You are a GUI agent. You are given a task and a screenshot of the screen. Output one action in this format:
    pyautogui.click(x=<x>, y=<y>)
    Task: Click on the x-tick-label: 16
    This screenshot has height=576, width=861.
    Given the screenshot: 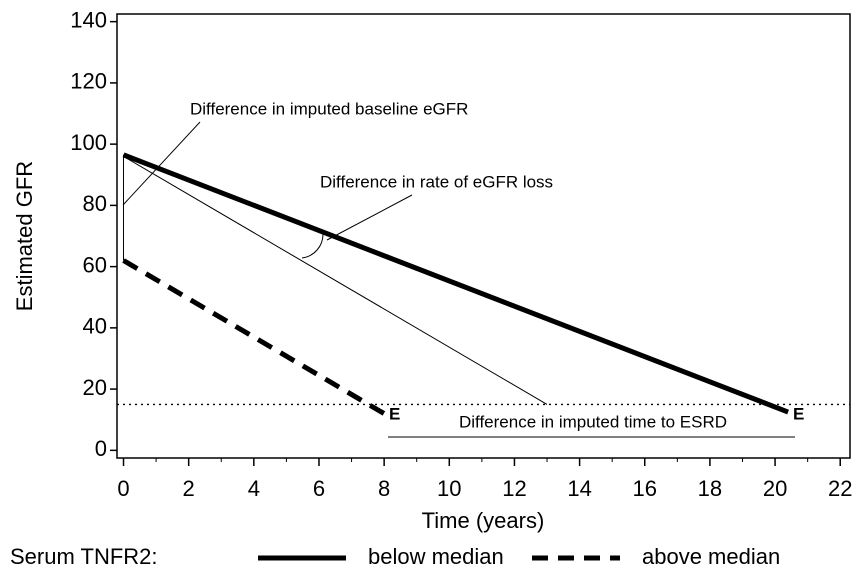 What is the action you would take?
    pyautogui.click(x=645, y=488)
    